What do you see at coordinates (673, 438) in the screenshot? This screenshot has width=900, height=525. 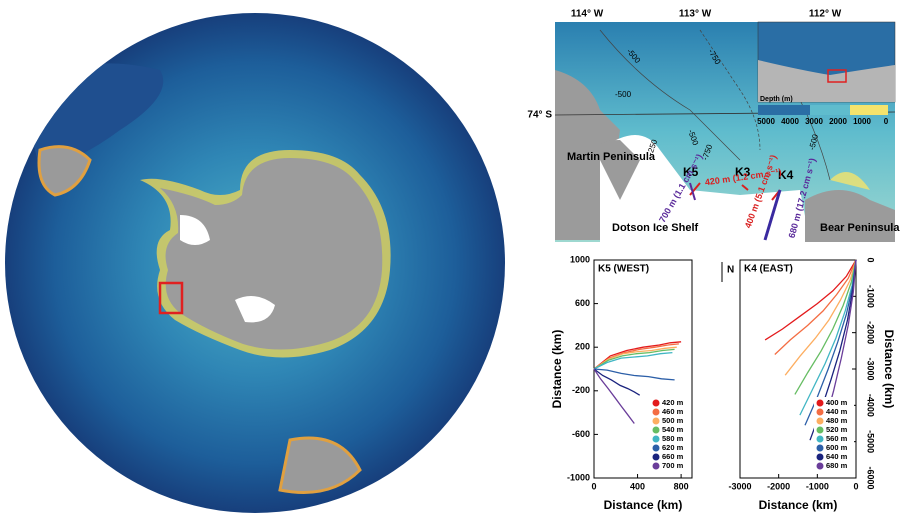 I see `legend-label: 580 m` at bounding box center [673, 438].